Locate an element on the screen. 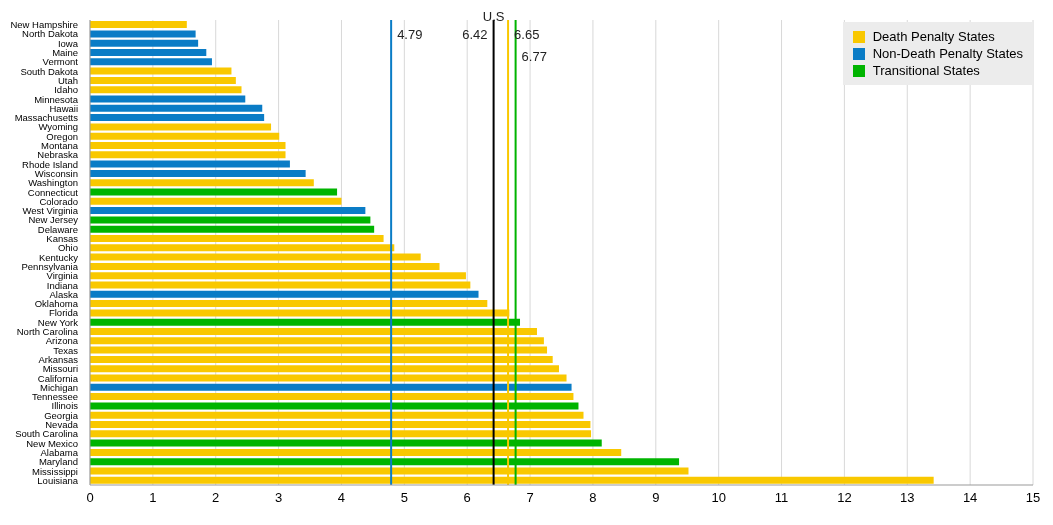 The width and height of the screenshot is (1053, 525). y-tick-label: West Virginia is located at coordinates (50, 211).